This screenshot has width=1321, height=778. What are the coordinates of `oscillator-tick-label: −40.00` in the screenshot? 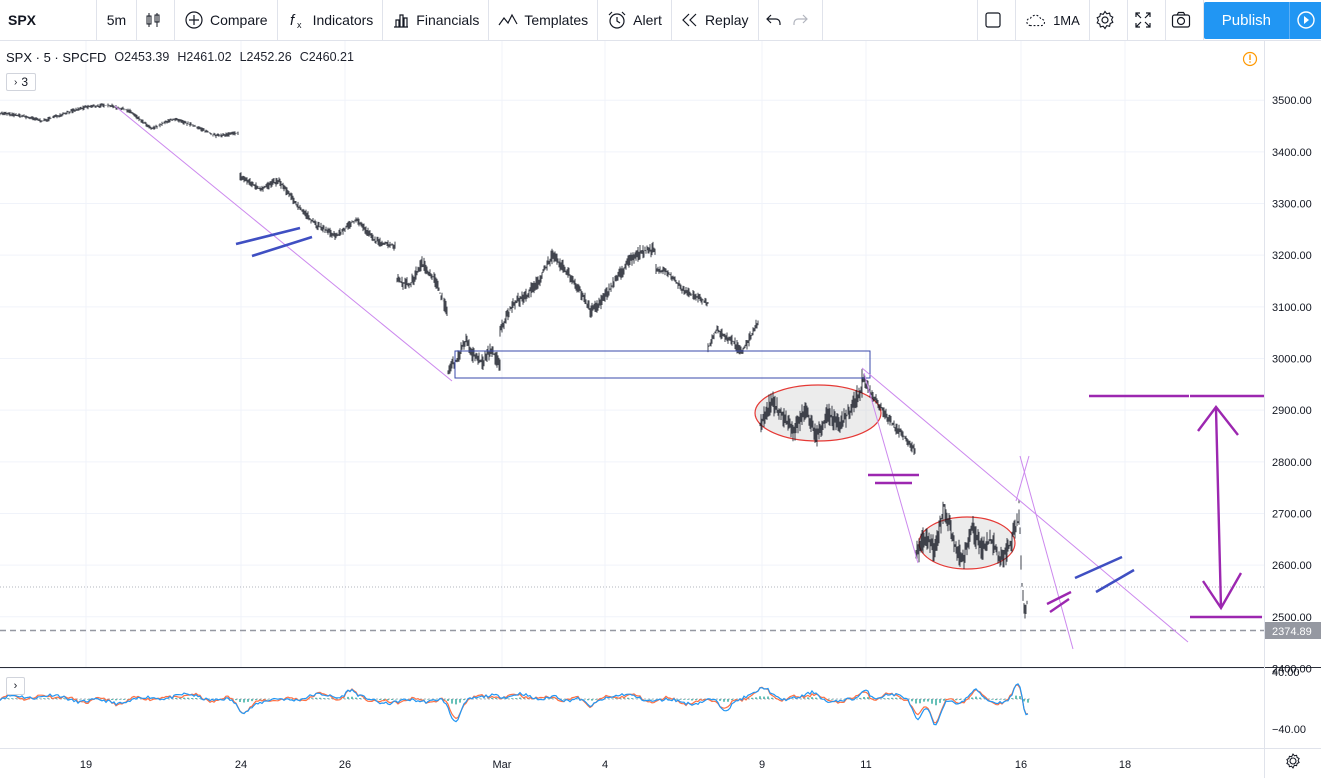 It's located at (1289, 730).